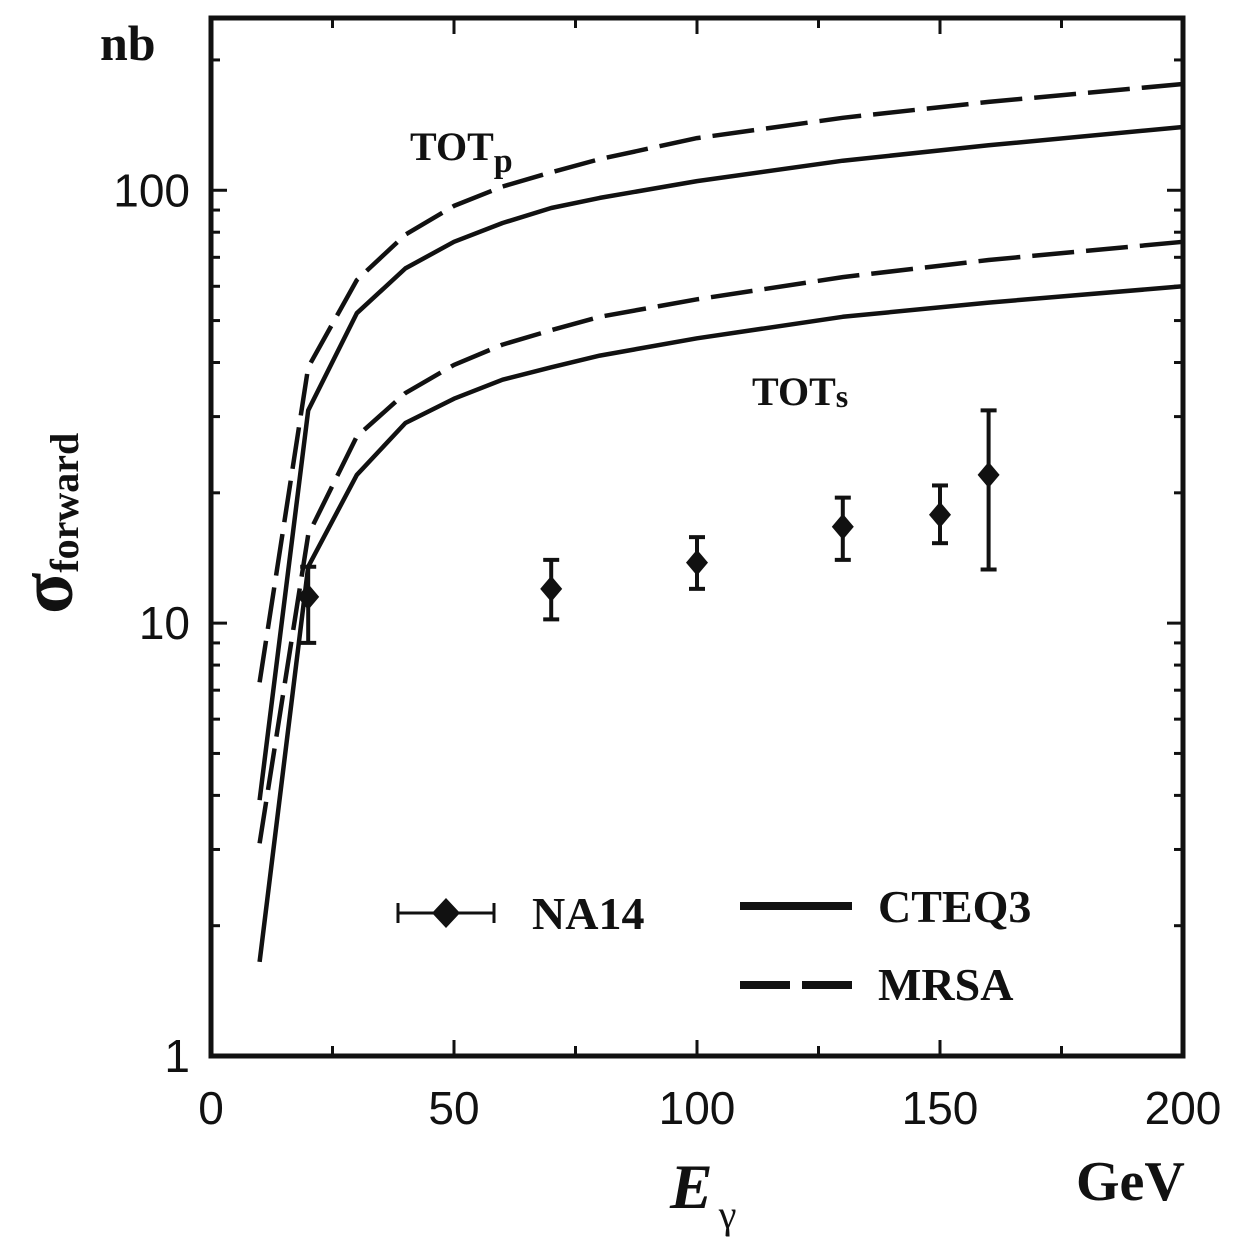 Image resolution: width=1240 pixels, height=1238 pixels. Describe the element at coordinates (47, 593) in the screenshot. I see `y-axis-symbol: σ` at that location.